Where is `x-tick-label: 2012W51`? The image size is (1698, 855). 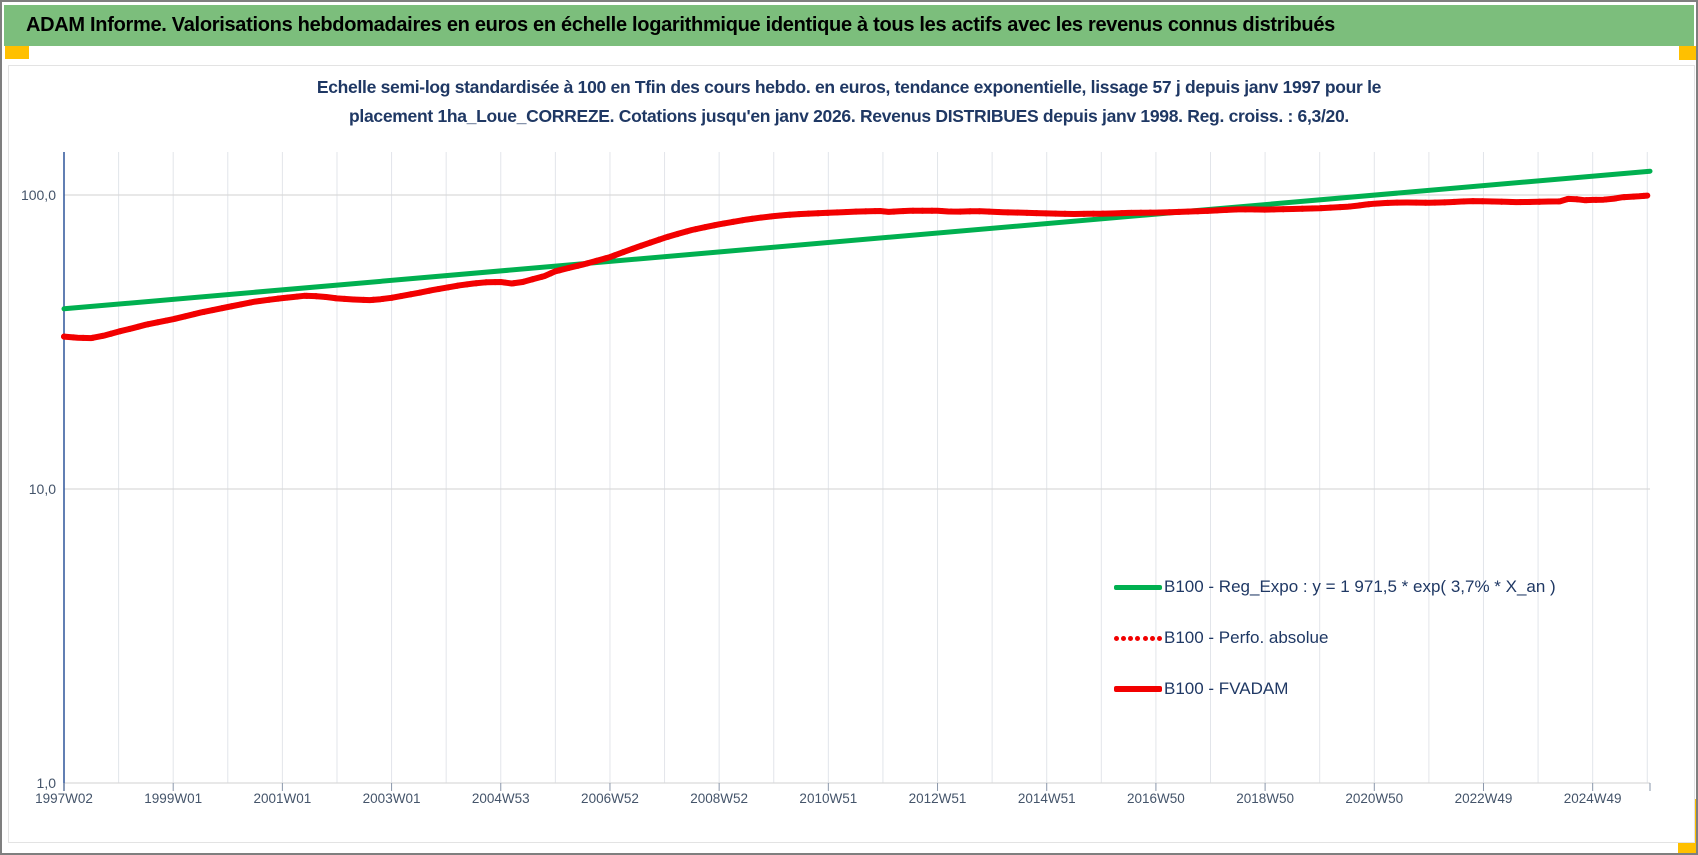
x-tick-label: 2012W51 is located at coordinates (937, 798).